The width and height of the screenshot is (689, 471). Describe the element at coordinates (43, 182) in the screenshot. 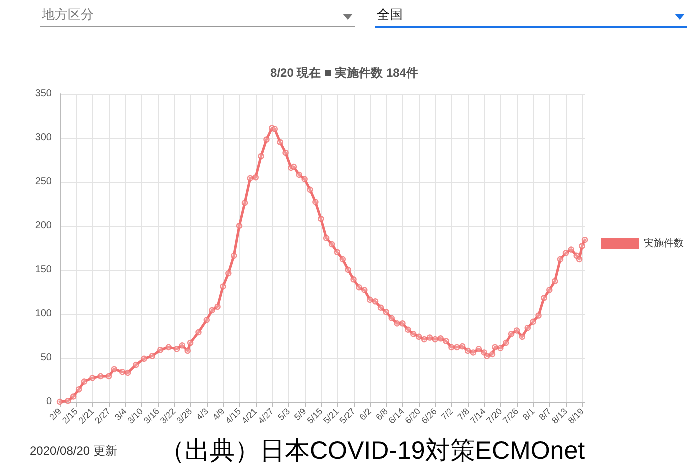

I see `y-tick-label: 250` at that location.